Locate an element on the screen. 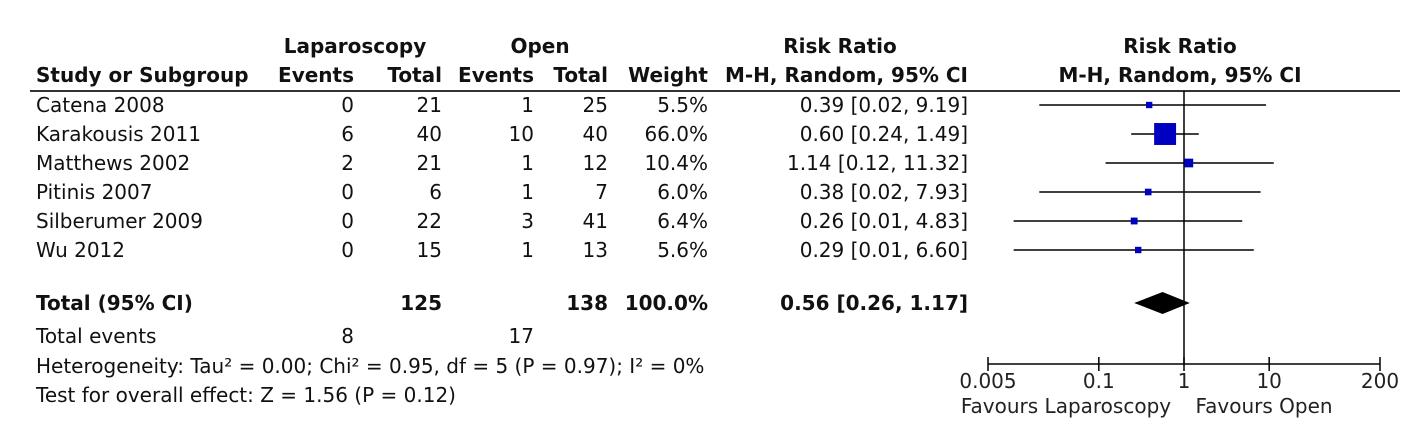 This screenshot has height=447, width=1417. total-2: 7 is located at coordinates (601, 192).